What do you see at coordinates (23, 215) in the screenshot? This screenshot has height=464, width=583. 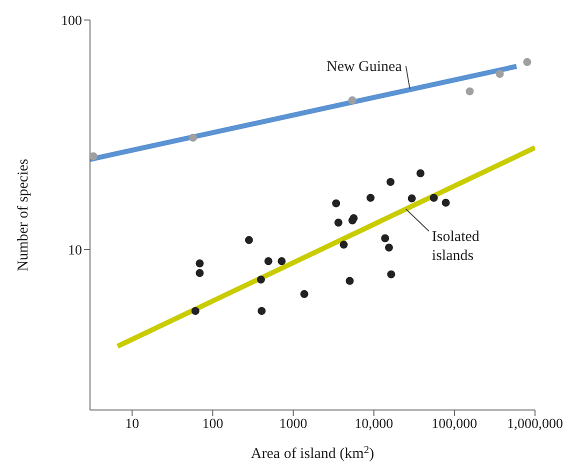 I see `y-axis-title: Number of species` at bounding box center [23, 215].